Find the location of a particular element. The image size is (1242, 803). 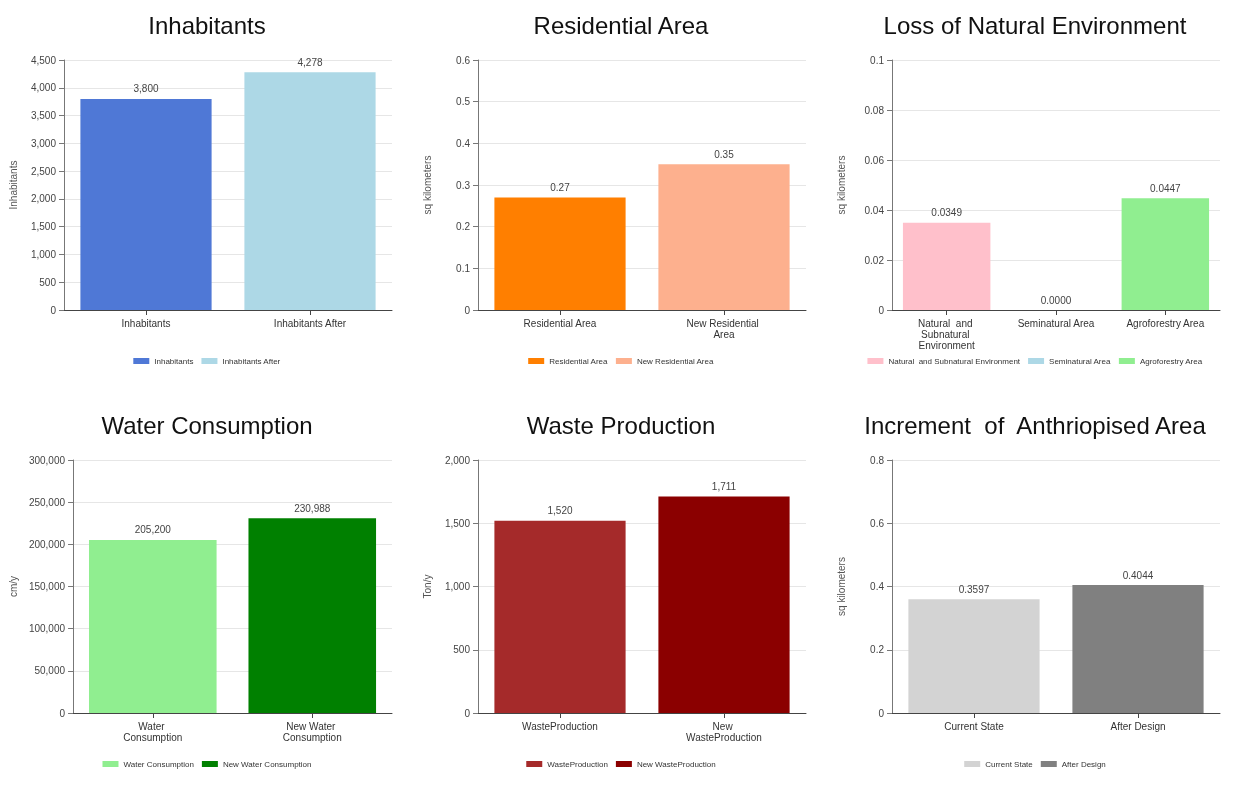

legend-label: WasteProduction is located at coordinates (577, 764).